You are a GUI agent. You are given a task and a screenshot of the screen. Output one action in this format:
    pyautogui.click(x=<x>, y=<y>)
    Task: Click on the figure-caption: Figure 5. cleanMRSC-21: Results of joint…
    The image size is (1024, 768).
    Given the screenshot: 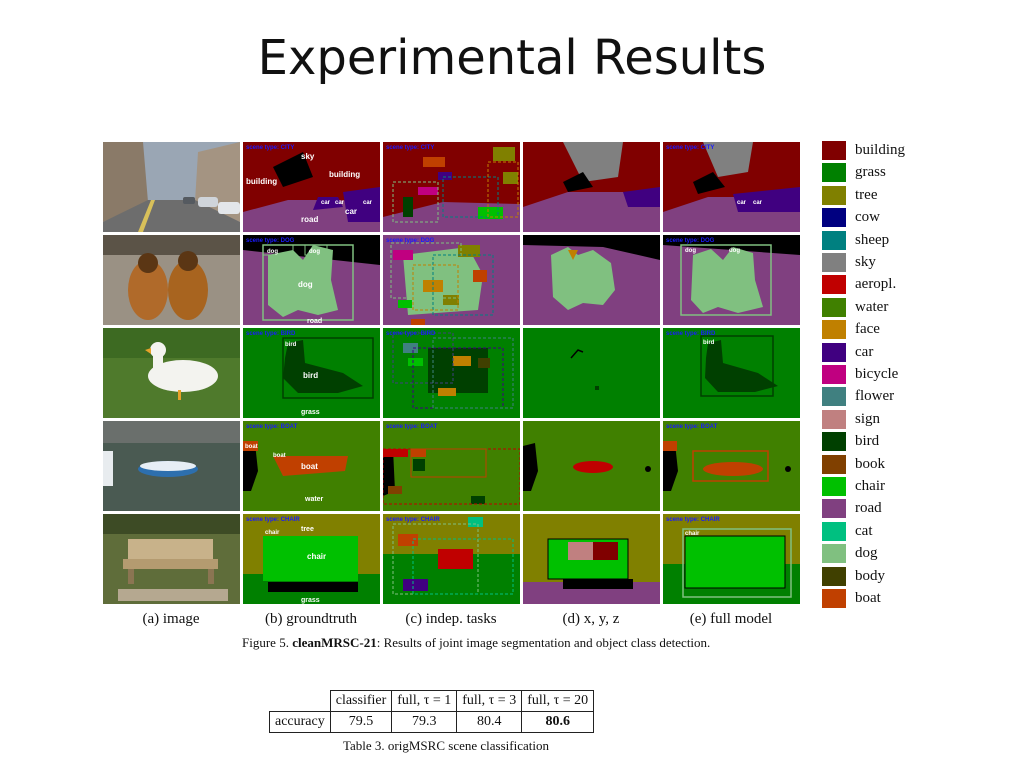 What is the action you would take?
    pyautogui.click(x=476, y=642)
    